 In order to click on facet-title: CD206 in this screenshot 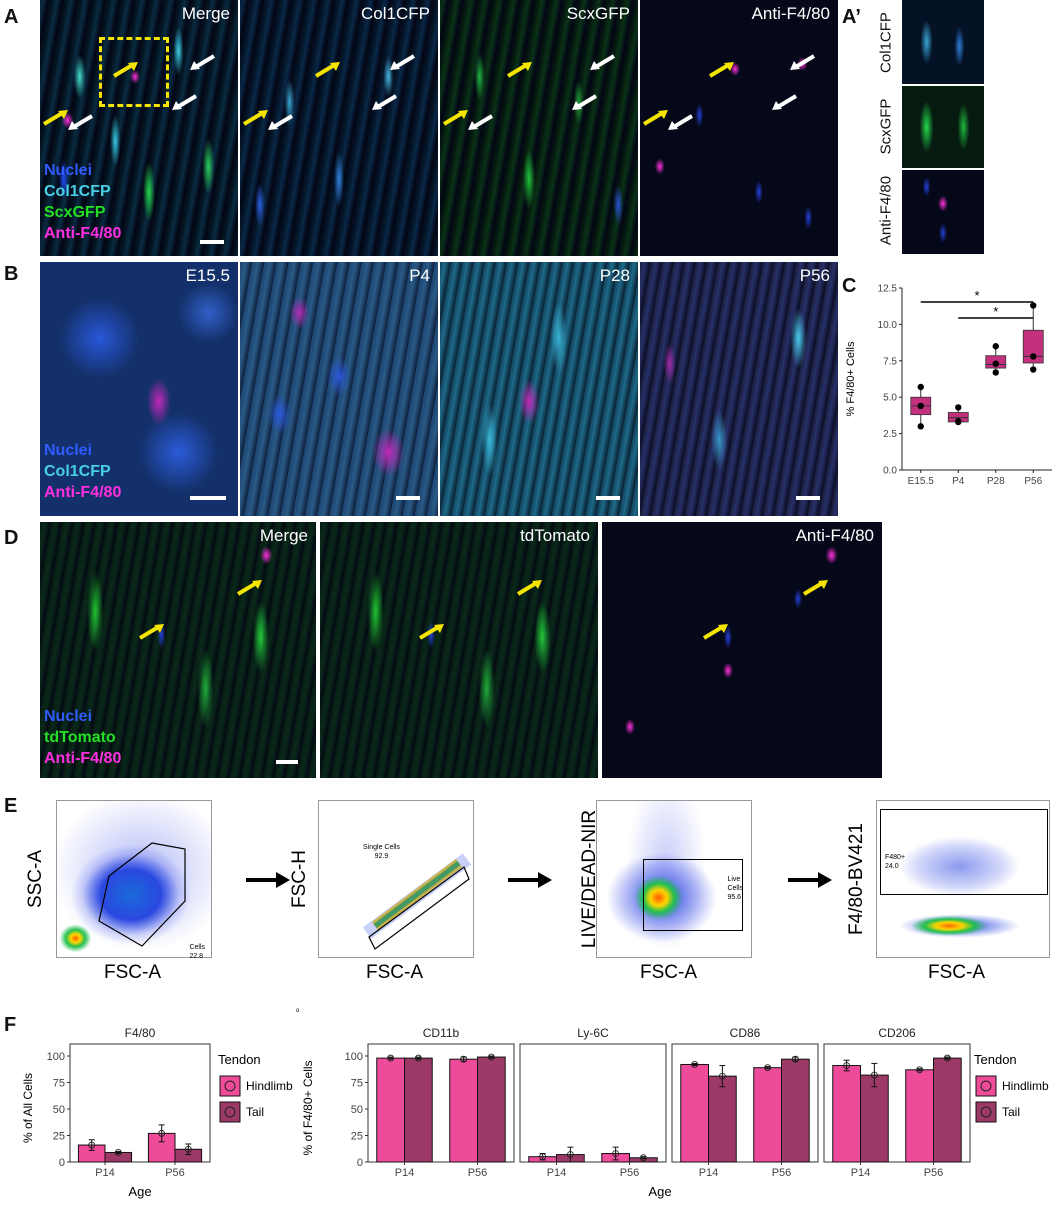, I will do `click(897, 1033)`.